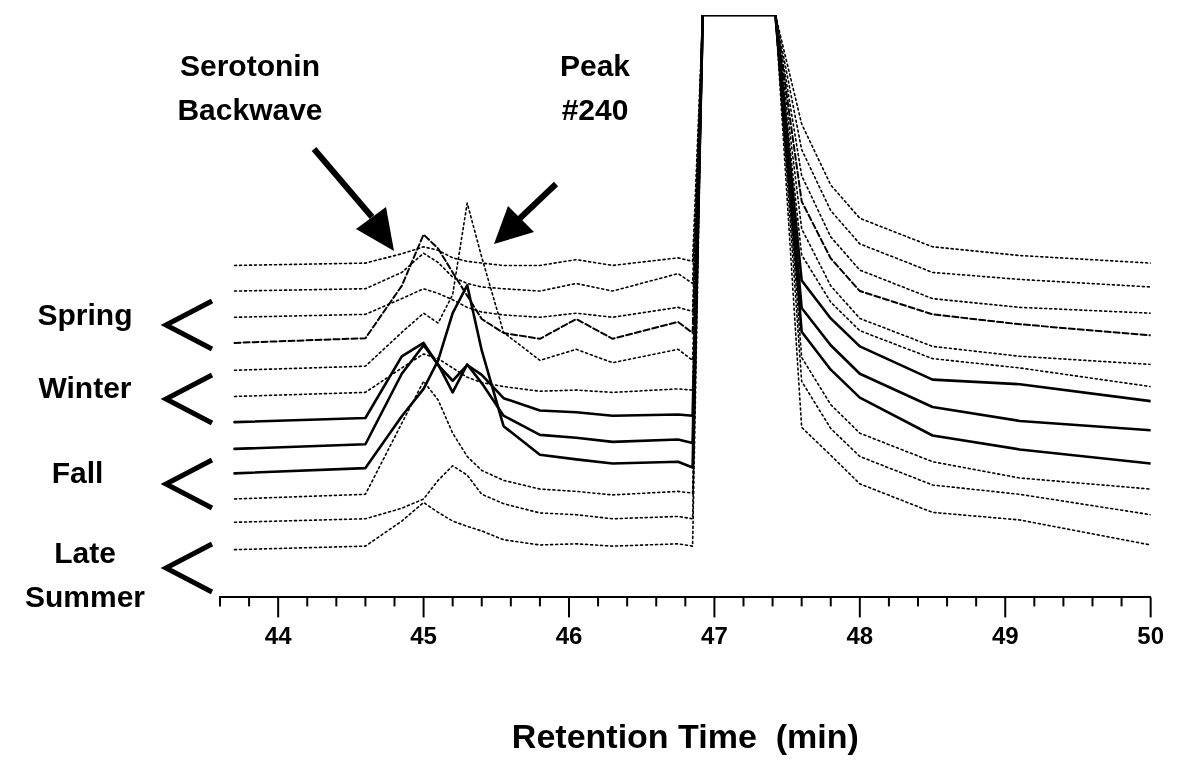  Describe the element at coordinates (595, 88) in the screenshot. I see `annotation: Peak #240` at that location.